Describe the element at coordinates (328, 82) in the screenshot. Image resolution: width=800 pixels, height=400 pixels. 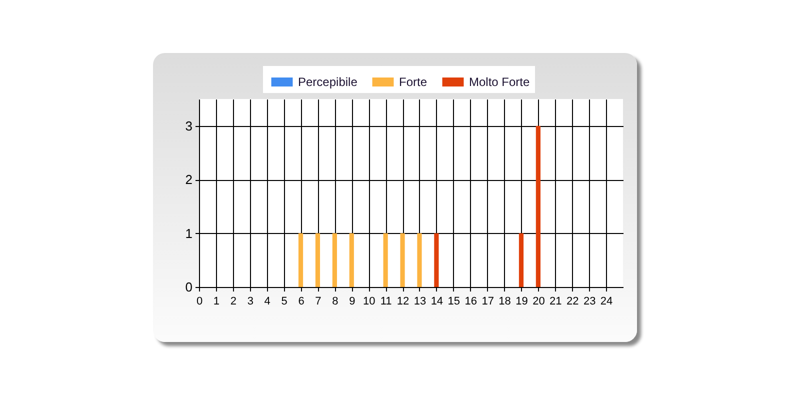
I see `legend-label: Percepibile` at that location.